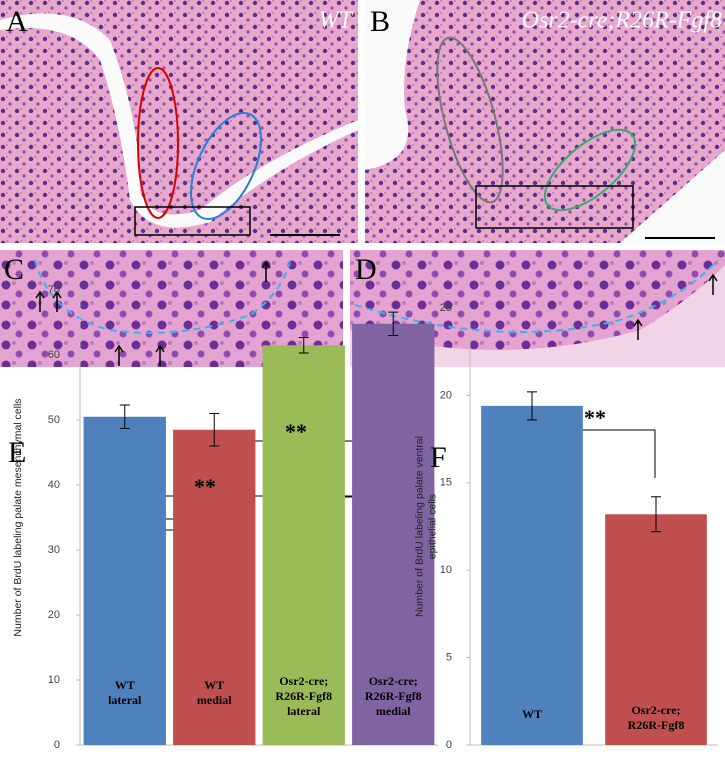 The height and width of the screenshot is (759, 725). Describe the element at coordinates (336, 21) in the screenshot. I see `genotype-label: WT` at that location.